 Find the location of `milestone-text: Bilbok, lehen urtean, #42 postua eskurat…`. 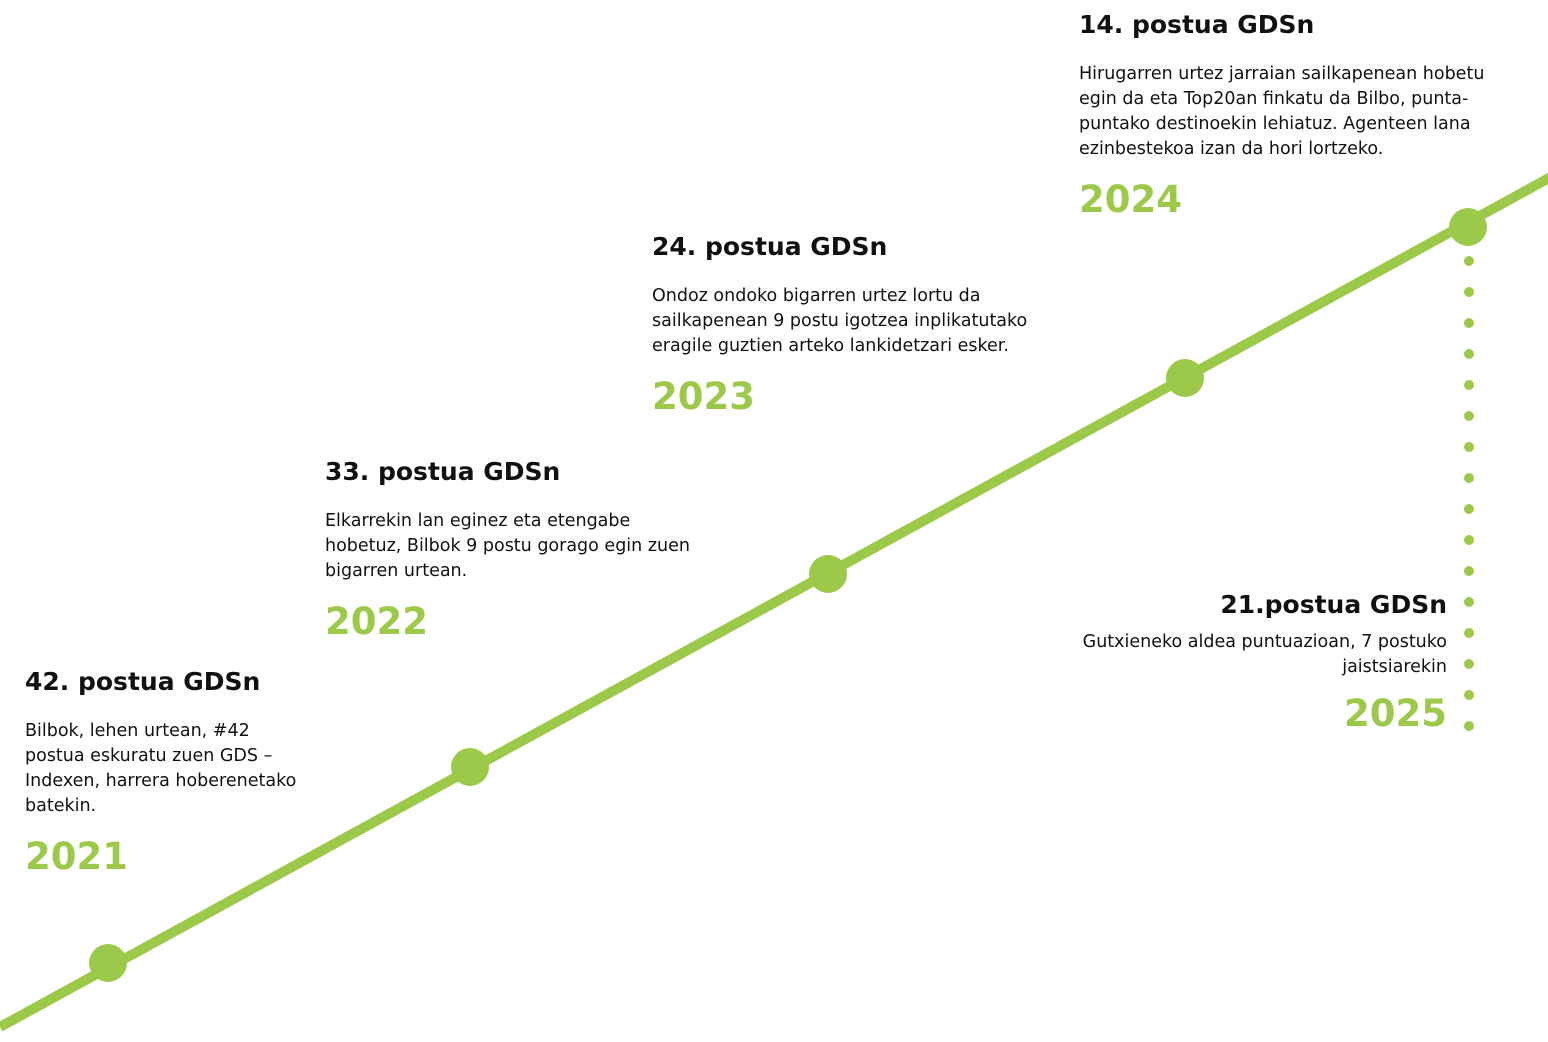

milestone-text: Bilbok, lehen urtean, #42 postua eskurat… is located at coordinates (161, 768).